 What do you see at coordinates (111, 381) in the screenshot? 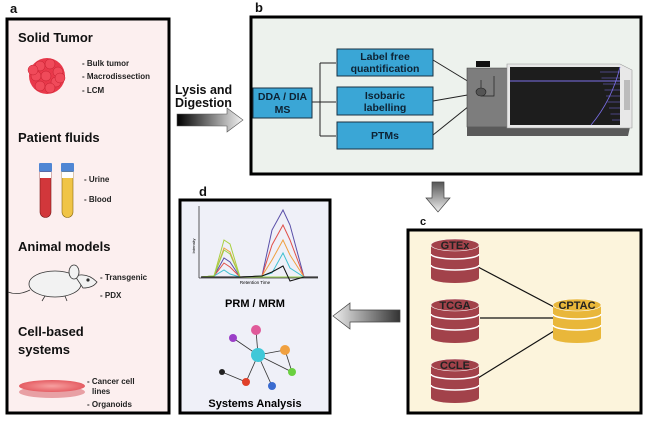
I see `bullet-cancer-cell-lines: - Cancer cell` at bounding box center [111, 381].